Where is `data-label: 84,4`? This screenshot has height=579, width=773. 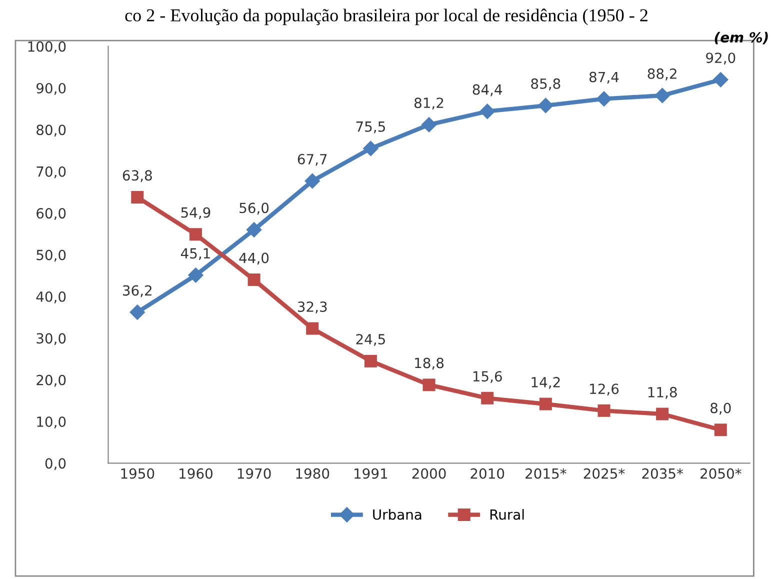
data-label: 84,4 is located at coordinates (487, 90).